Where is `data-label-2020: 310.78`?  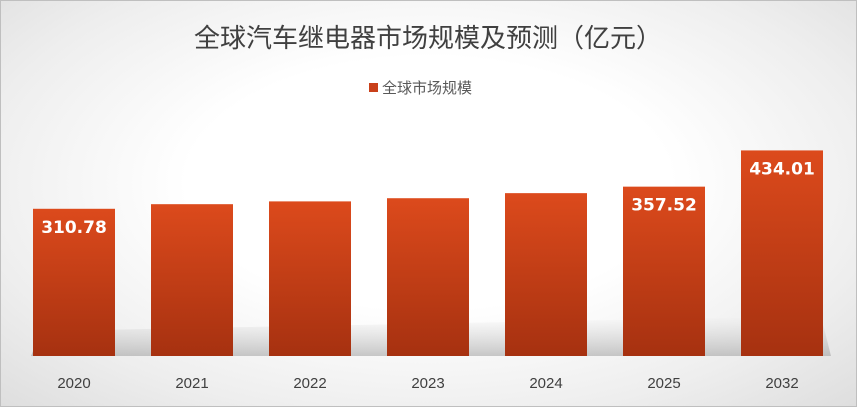 data-label-2020: 310.78 is located at coordinates (74, 228).